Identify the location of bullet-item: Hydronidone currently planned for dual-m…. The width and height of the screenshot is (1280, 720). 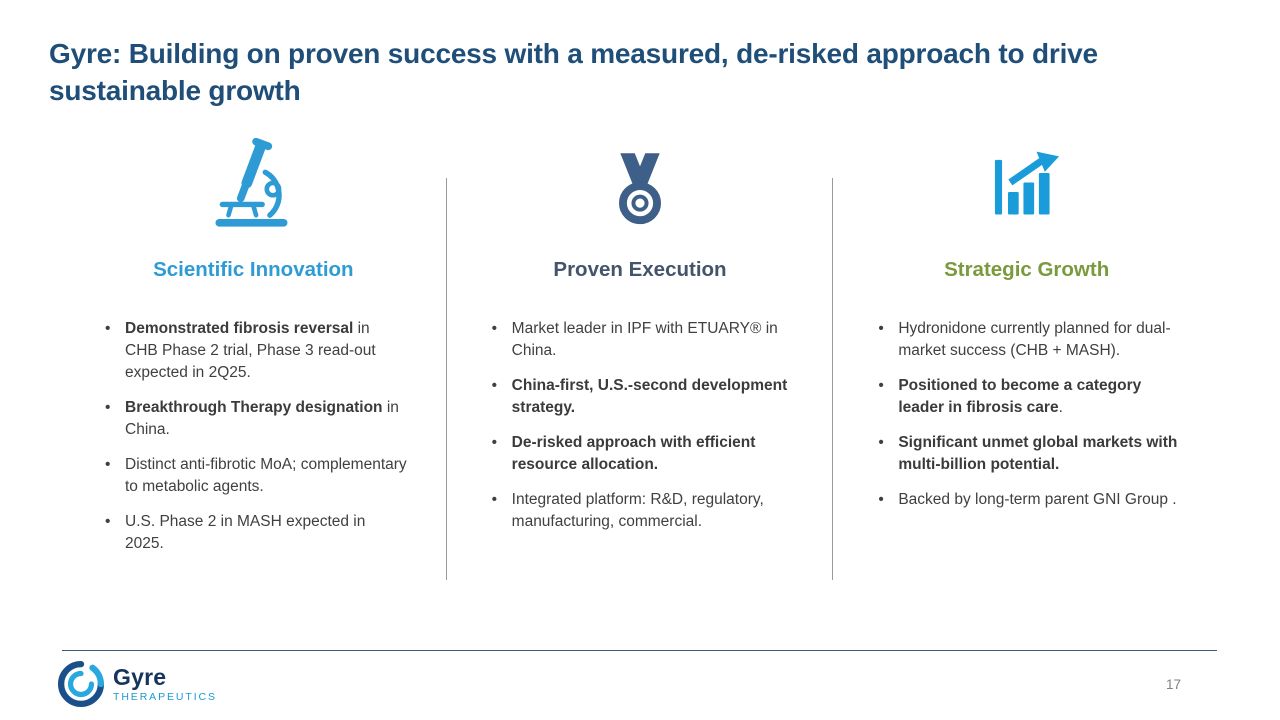
(1028, 340).